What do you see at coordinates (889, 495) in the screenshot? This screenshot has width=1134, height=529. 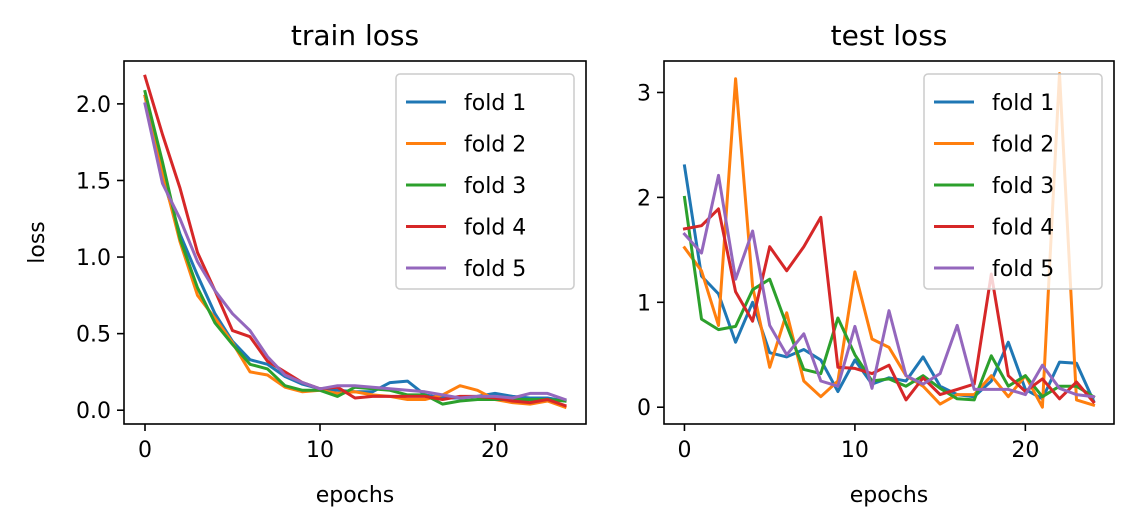 I see `test-loss-x-axis-label: epochs` at bounding box center [889, 495].